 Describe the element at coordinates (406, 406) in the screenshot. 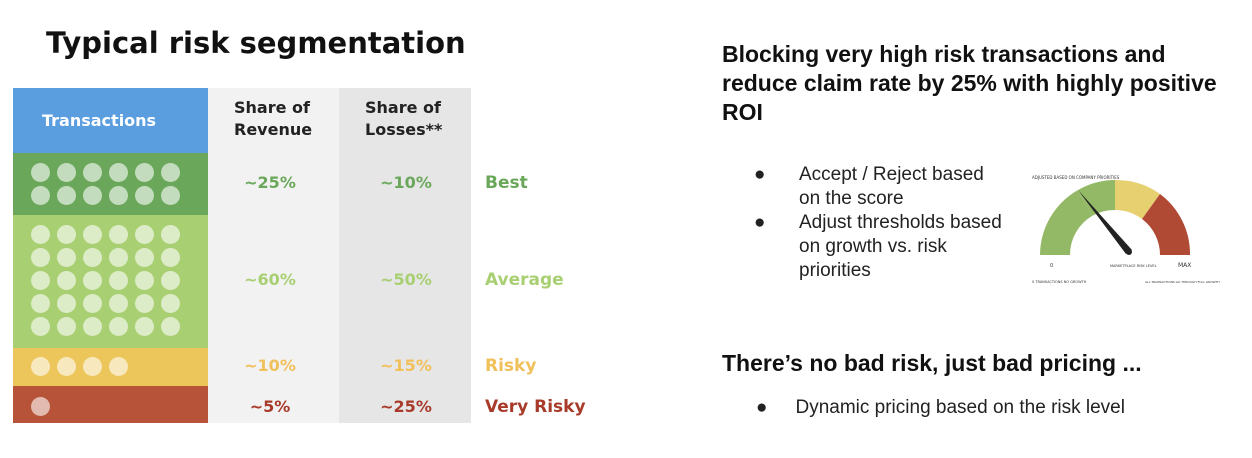

I see `losses-very-risky: ~25%` at that location.